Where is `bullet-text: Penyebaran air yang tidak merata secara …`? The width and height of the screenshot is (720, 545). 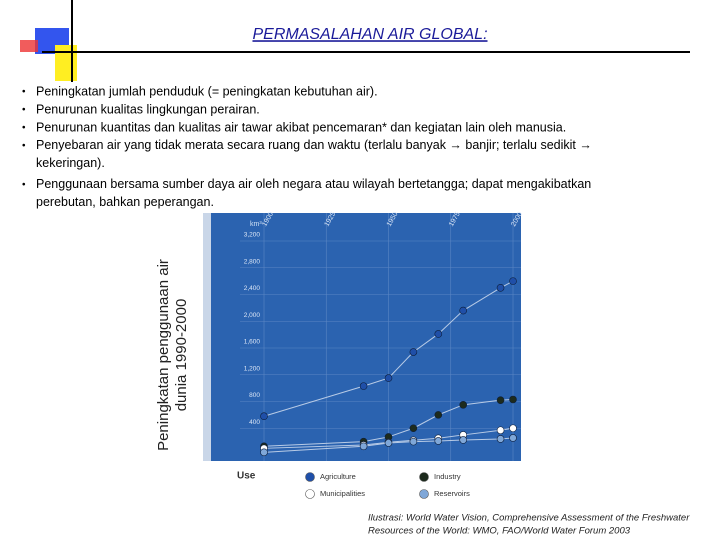
bullet-text: Penyebaran air yang tidak merata secara … is located at coordinates (314, 154).